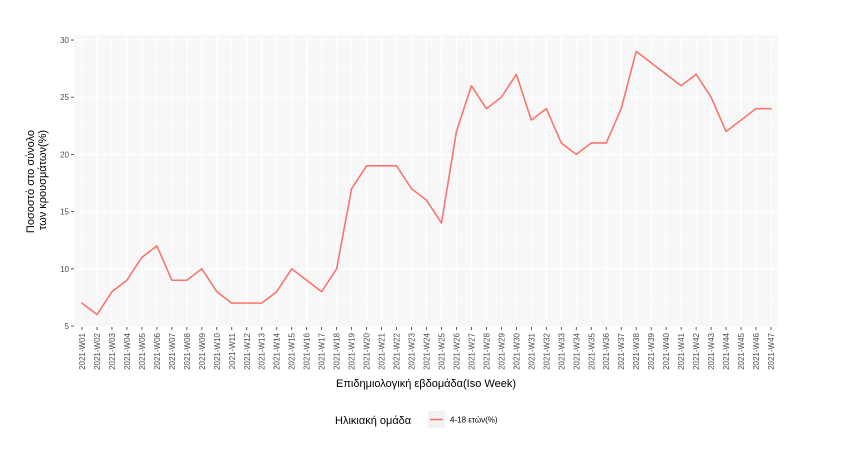 Image resolution: width=851 pixels, height=453 pixels. Describe the element at coordinates (561, 350) in the screenshot. I see `x-tick-label: 2021-W33` at that location.